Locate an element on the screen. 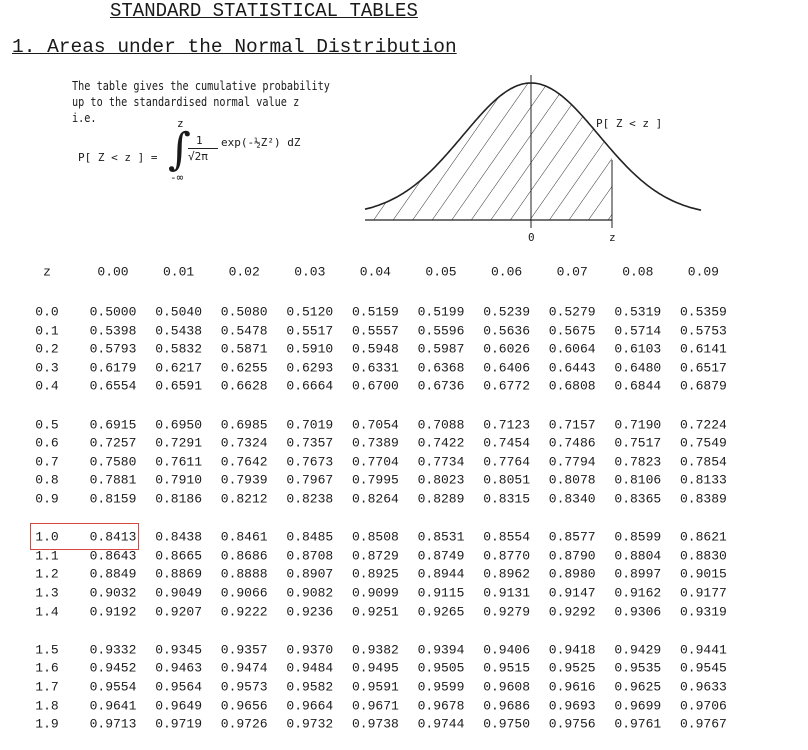 The height and width of the screenshot is (750, 808). z-value: 1.6 is located at coordinates (47, 668).